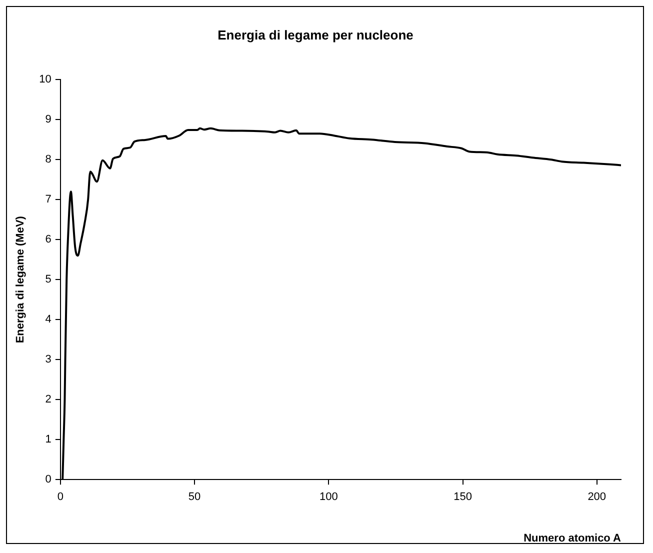  Describe the element at coordinates (20, 280) in the screenshot. I see `y-axis-title: Energia di legame (MeV)` at that location.